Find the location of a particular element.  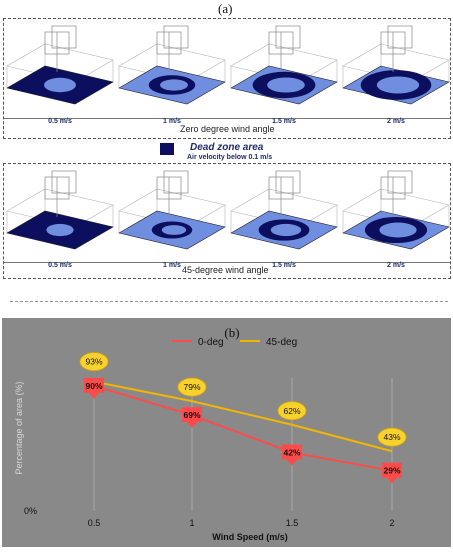

point-0-deg: 42% is located at coordinates (292, 455).